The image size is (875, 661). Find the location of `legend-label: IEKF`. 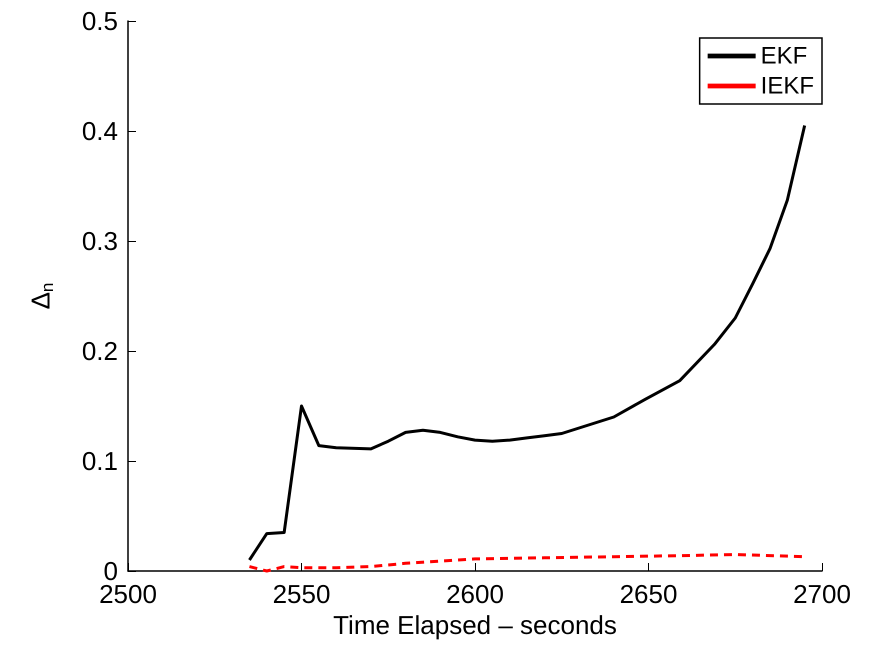

legend-label: IEKF is located at coordinates (787, 86).